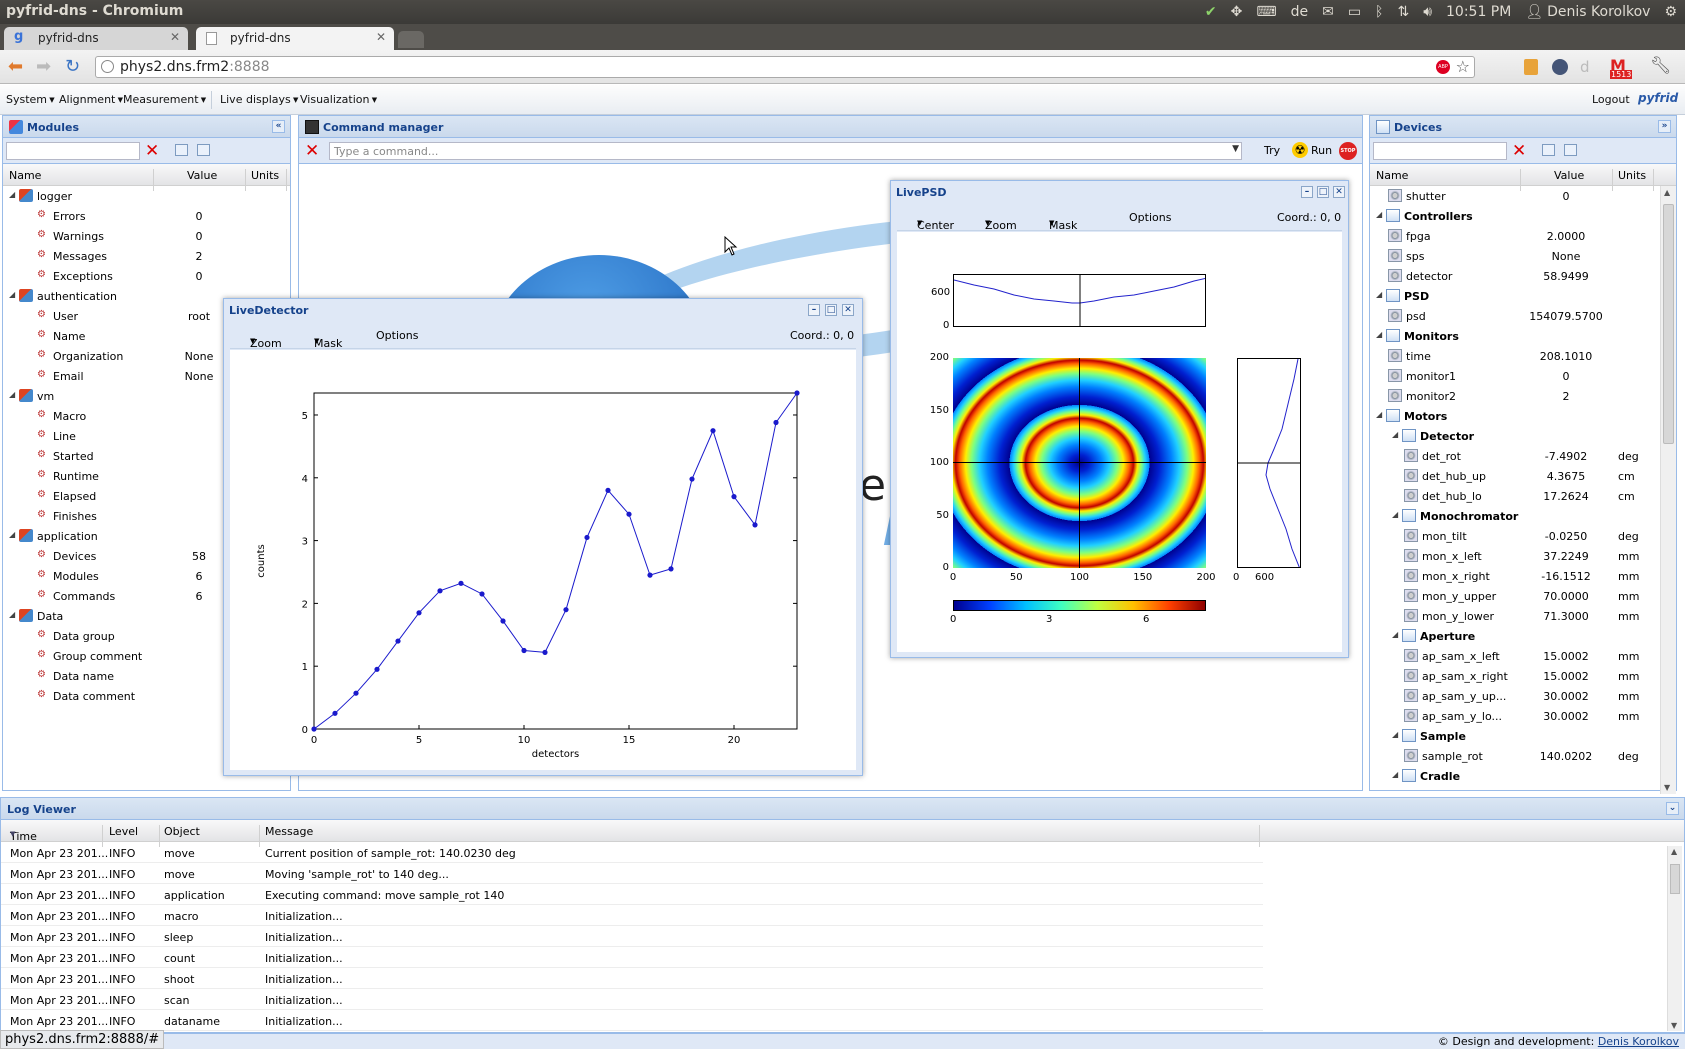  I want to click on device-row: sps None, so click(1515, 256).